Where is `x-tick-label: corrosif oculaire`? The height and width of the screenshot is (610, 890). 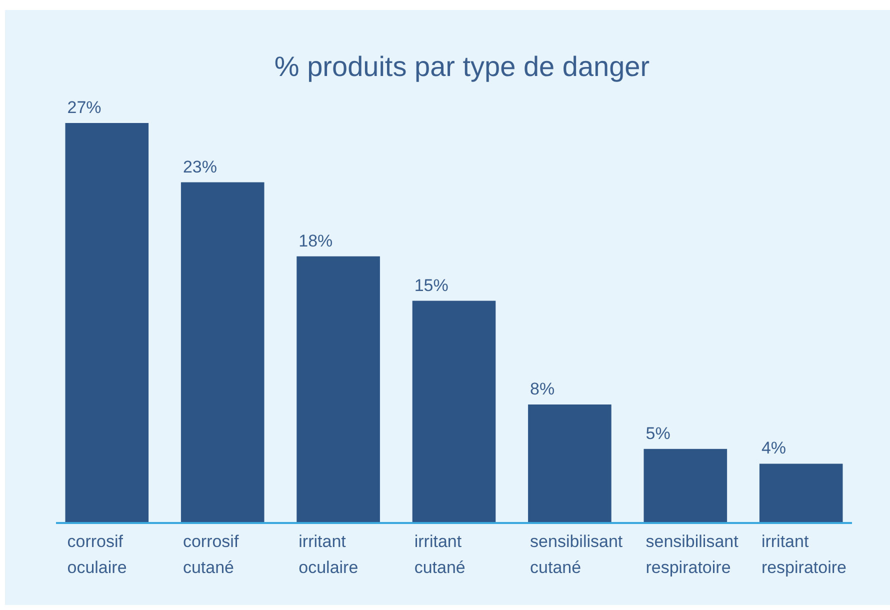
x-tick-label: corrosif oculaire is located at coordinates (97, 554).